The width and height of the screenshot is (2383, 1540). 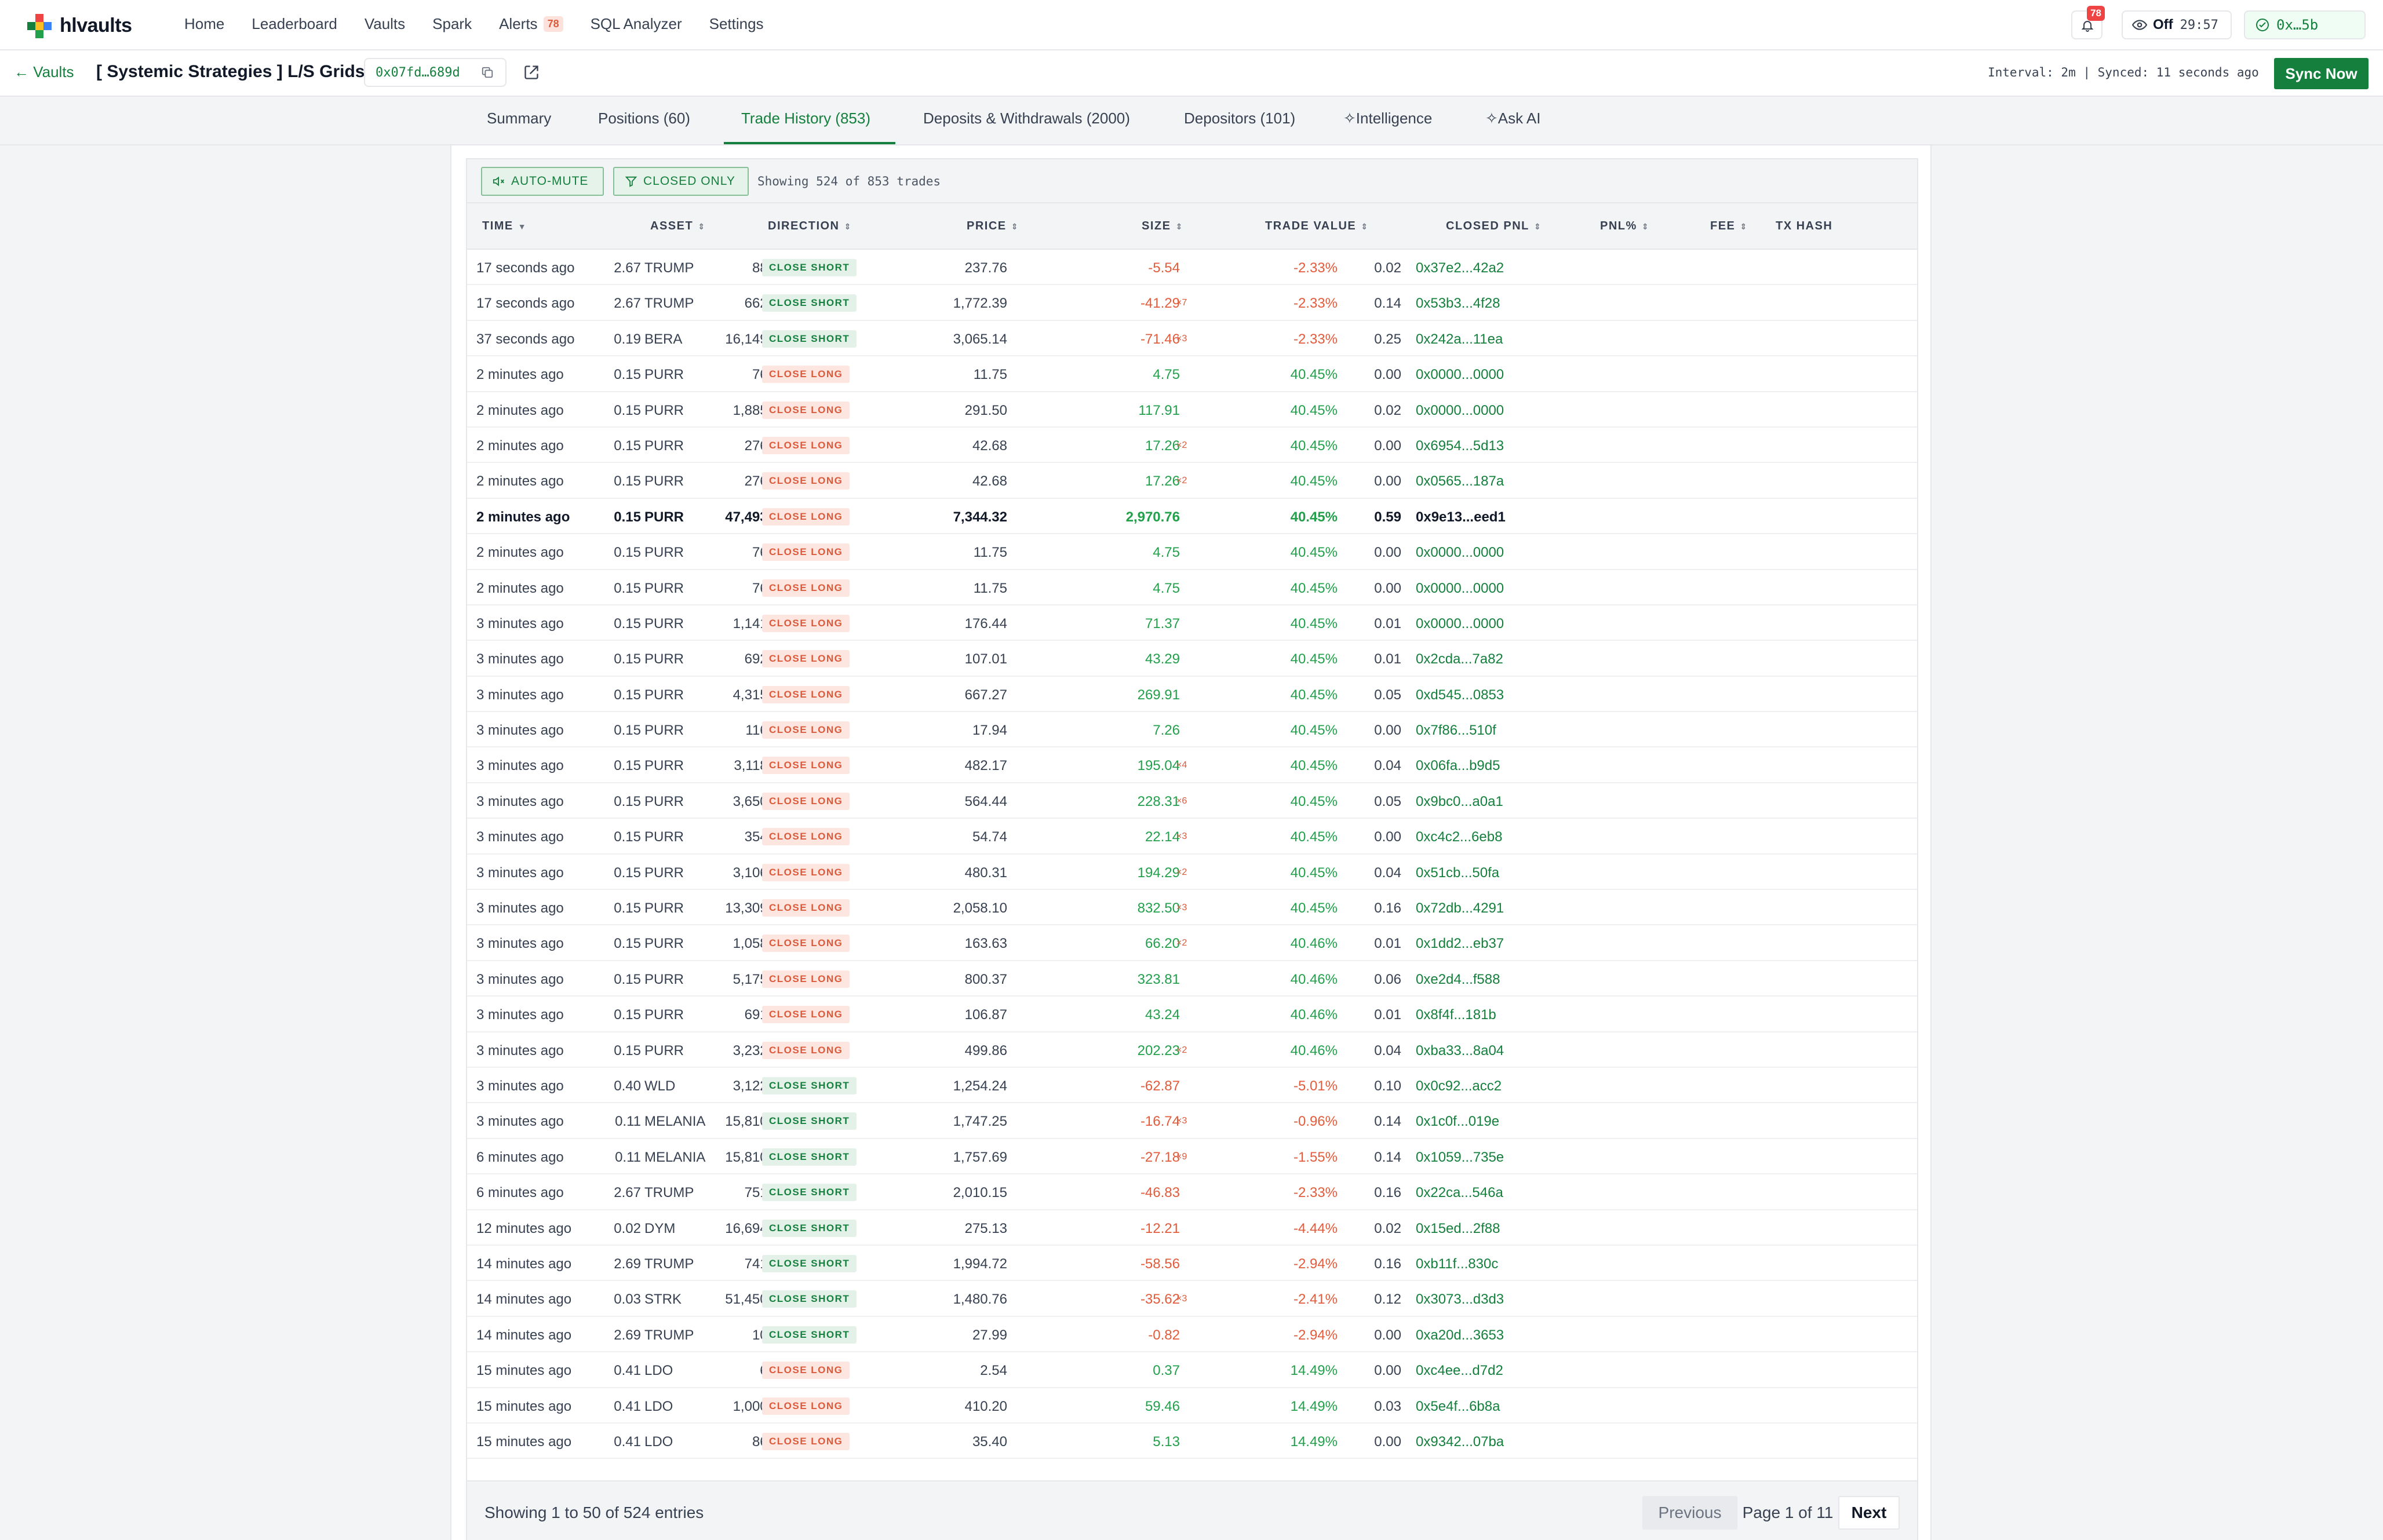 I want to click on copy-icon, so click(x=488, y=72).